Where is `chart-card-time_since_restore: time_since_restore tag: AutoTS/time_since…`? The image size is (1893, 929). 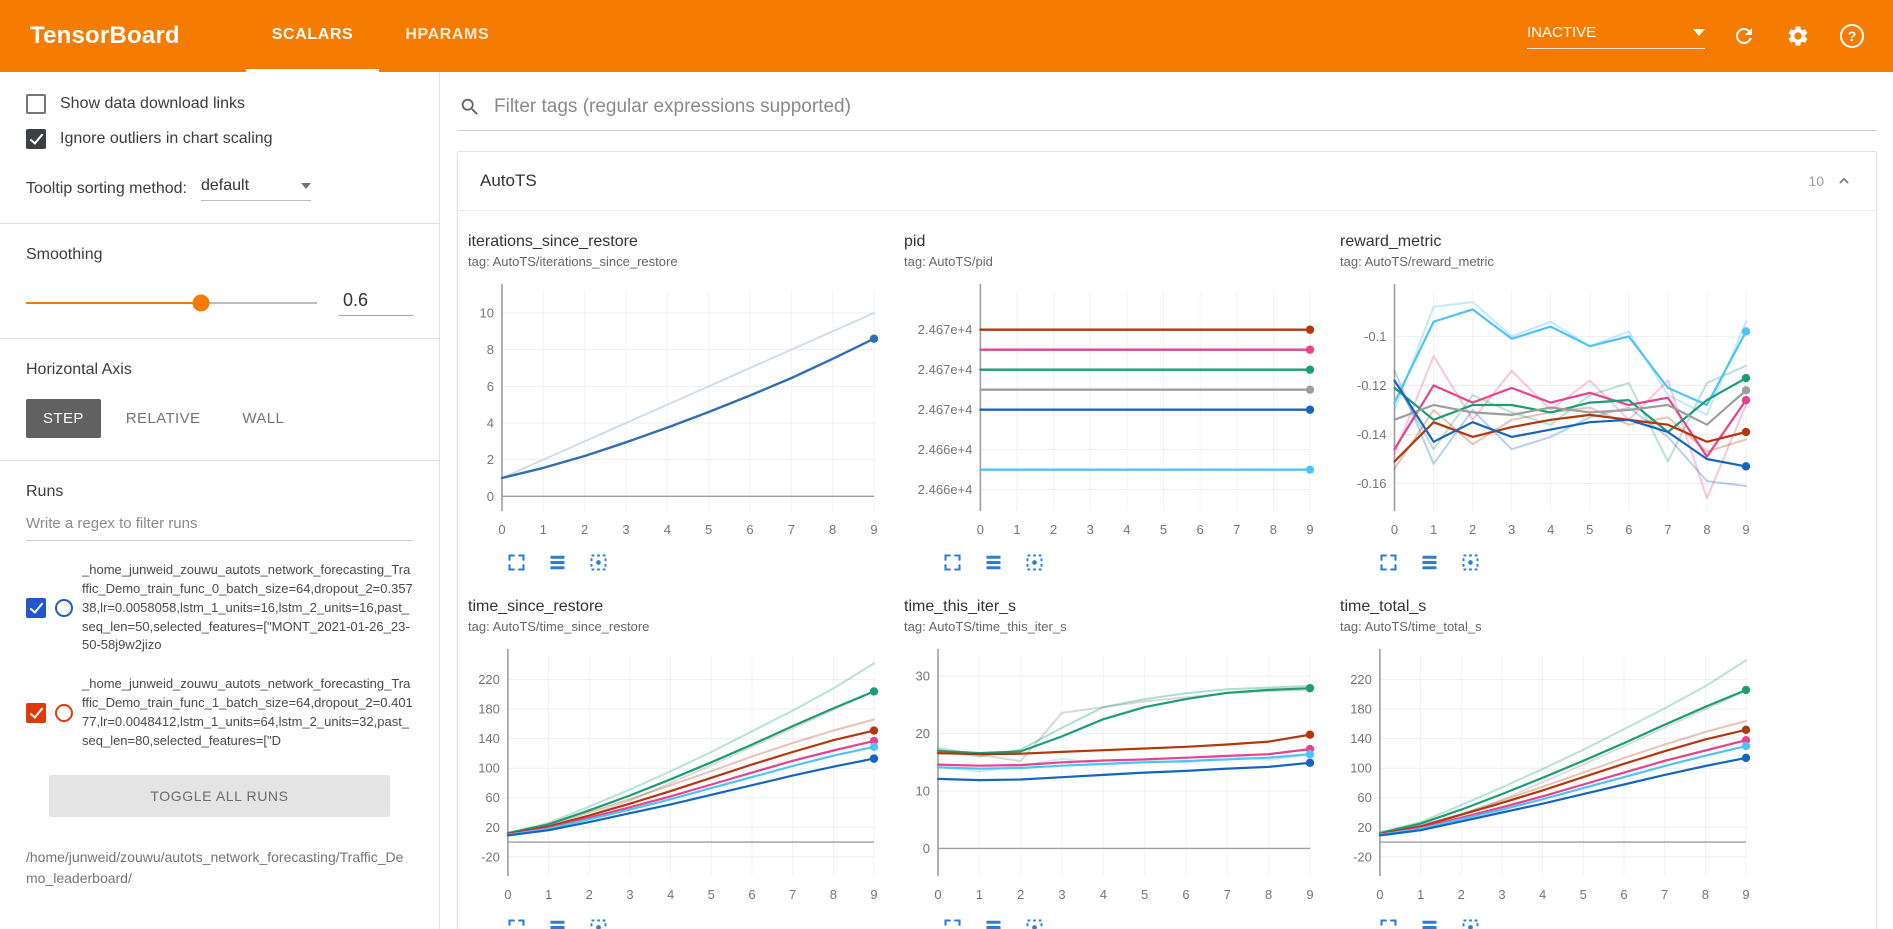 chart-card-time_since_restore: time_since_restore tag: AutoTS/time_since… is located at coordinates (680, 763).